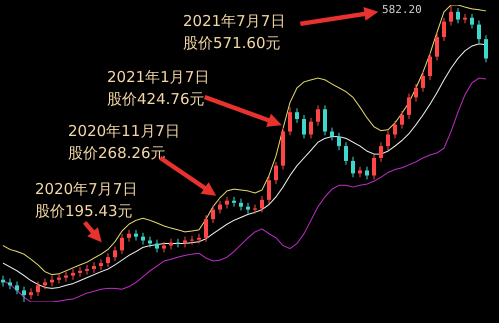 This screenshot has height=323, width=499. What do you see at coordinates (402, 9) in the screenshot?
I see `annotation: 582.20` at bounding box center [402, 9].